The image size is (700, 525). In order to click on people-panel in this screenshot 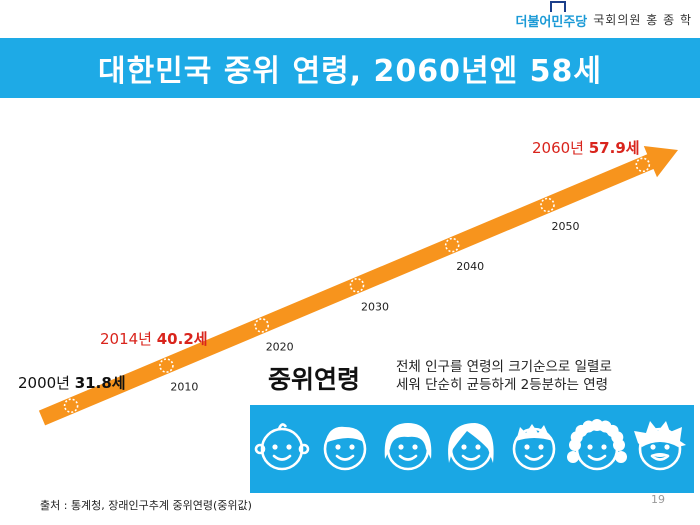, I will do `click(472, 449)`.